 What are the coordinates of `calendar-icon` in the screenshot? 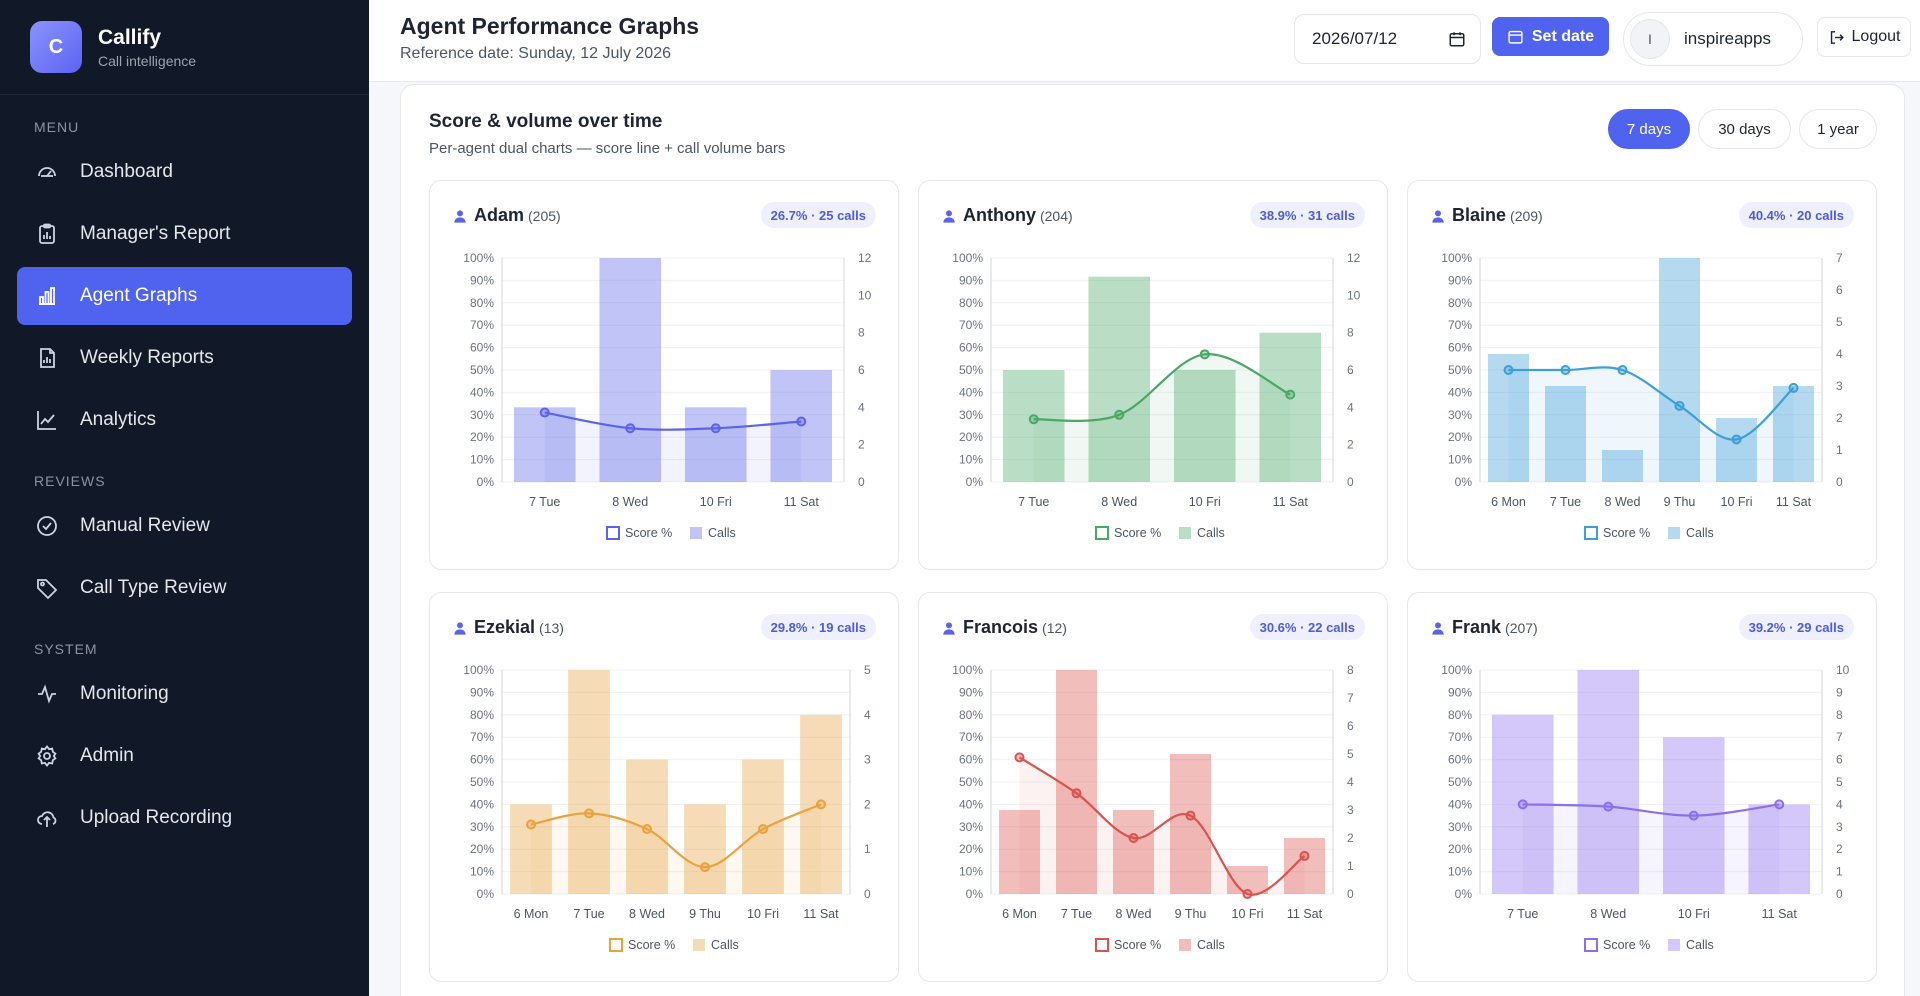 It's located at (1457, 39).